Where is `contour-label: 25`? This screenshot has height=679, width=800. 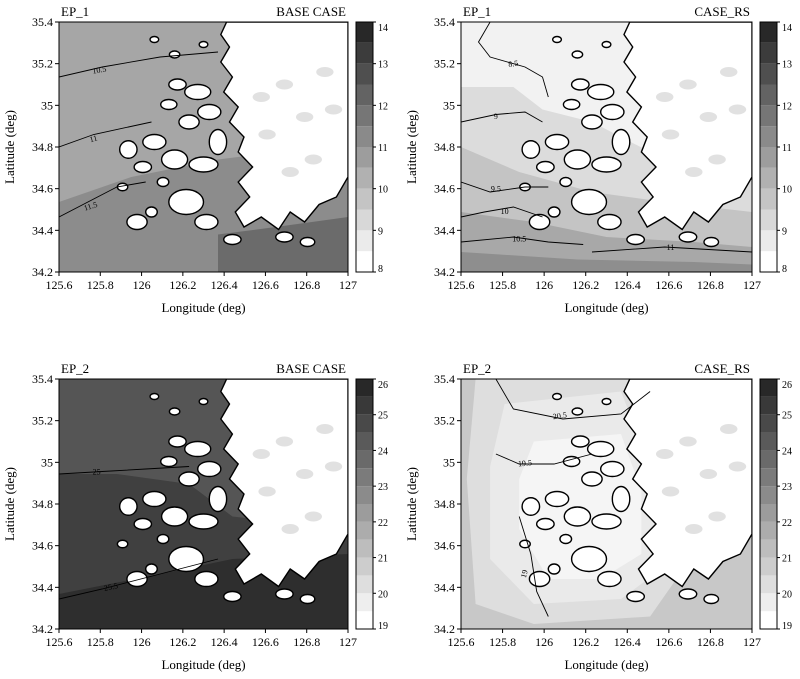
contour-label: 25 is located at coordinates (97, 472).